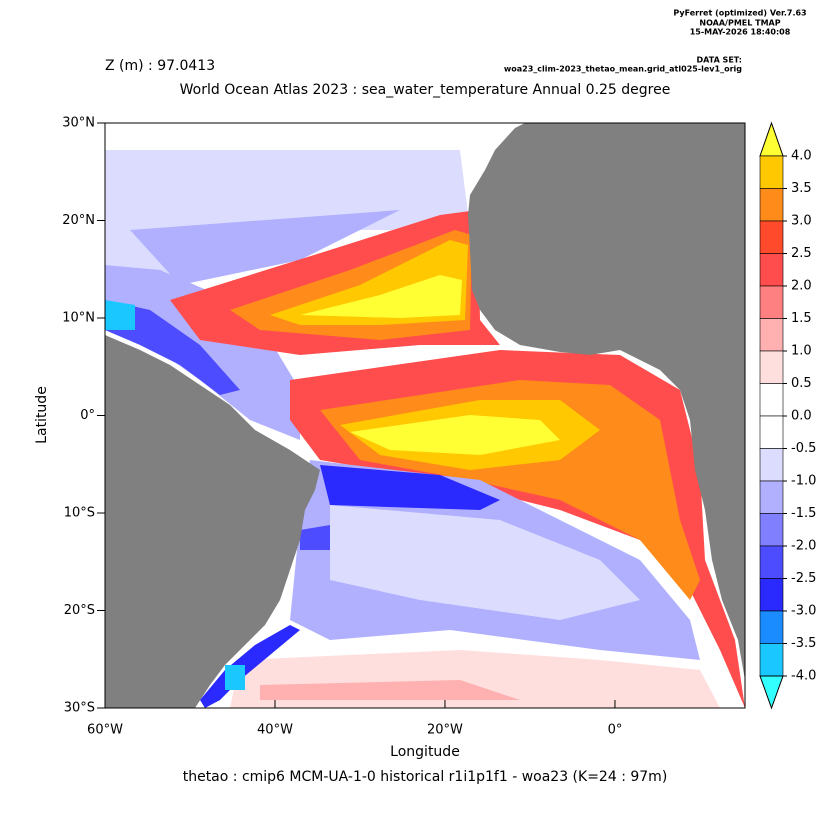 The image size is (832, 832). What do you see at coordinates (801, 221) in the screenshot?
I see `colorbar-label: 3.0` at bounding box center [801, 221].